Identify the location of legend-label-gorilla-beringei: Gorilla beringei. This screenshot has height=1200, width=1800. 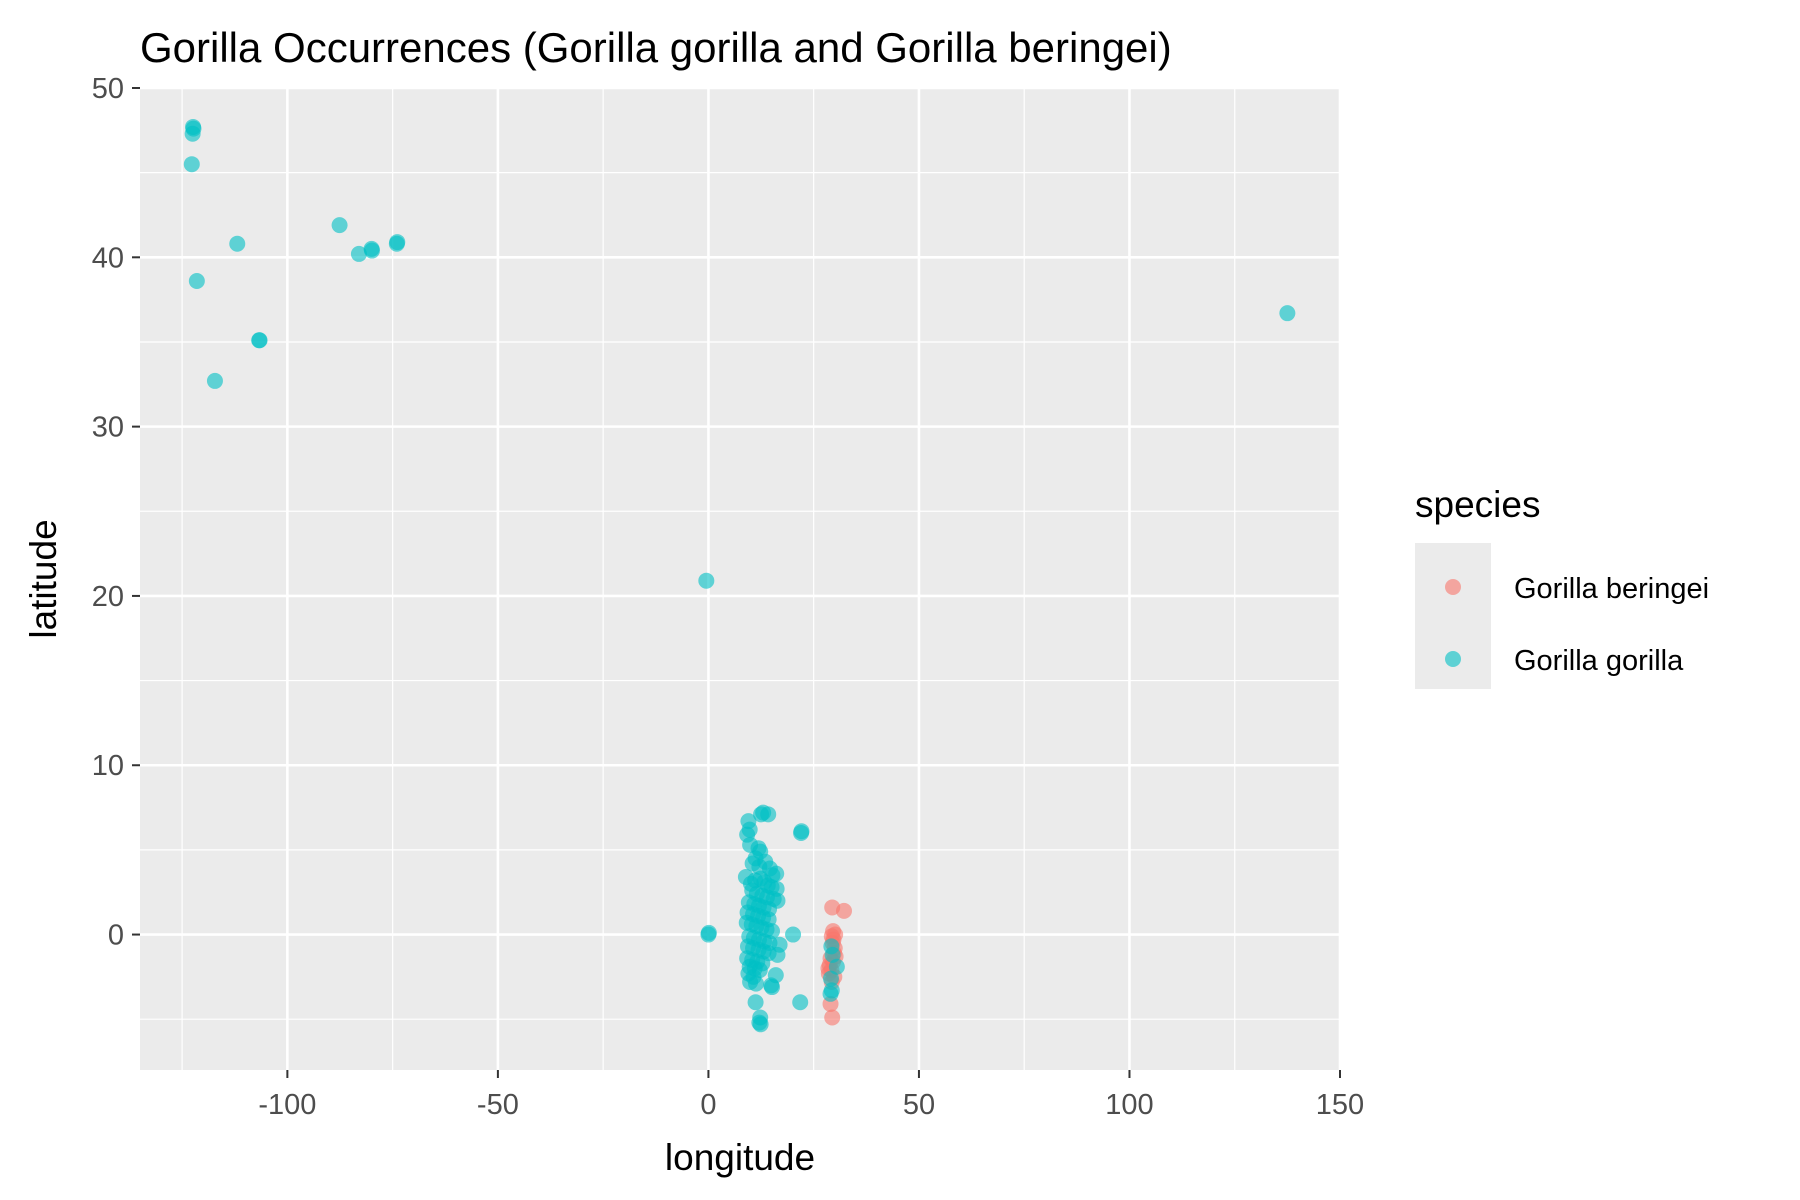
(1611, 589).